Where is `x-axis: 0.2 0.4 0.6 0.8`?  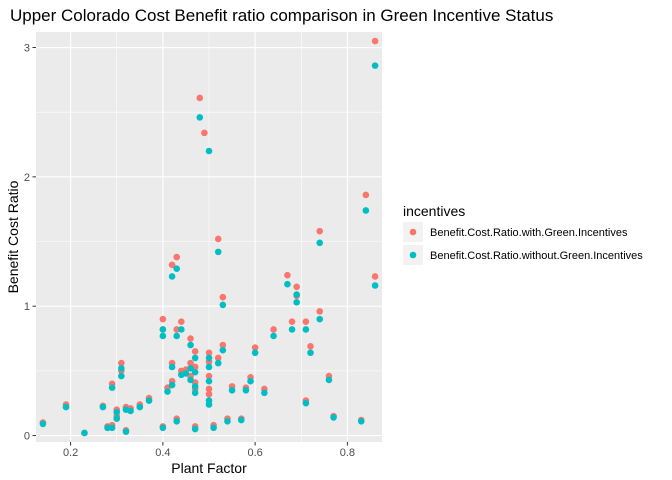
x-axis: 0.2 0.4 0.6 0.8 is located at coordinates (209, 450).